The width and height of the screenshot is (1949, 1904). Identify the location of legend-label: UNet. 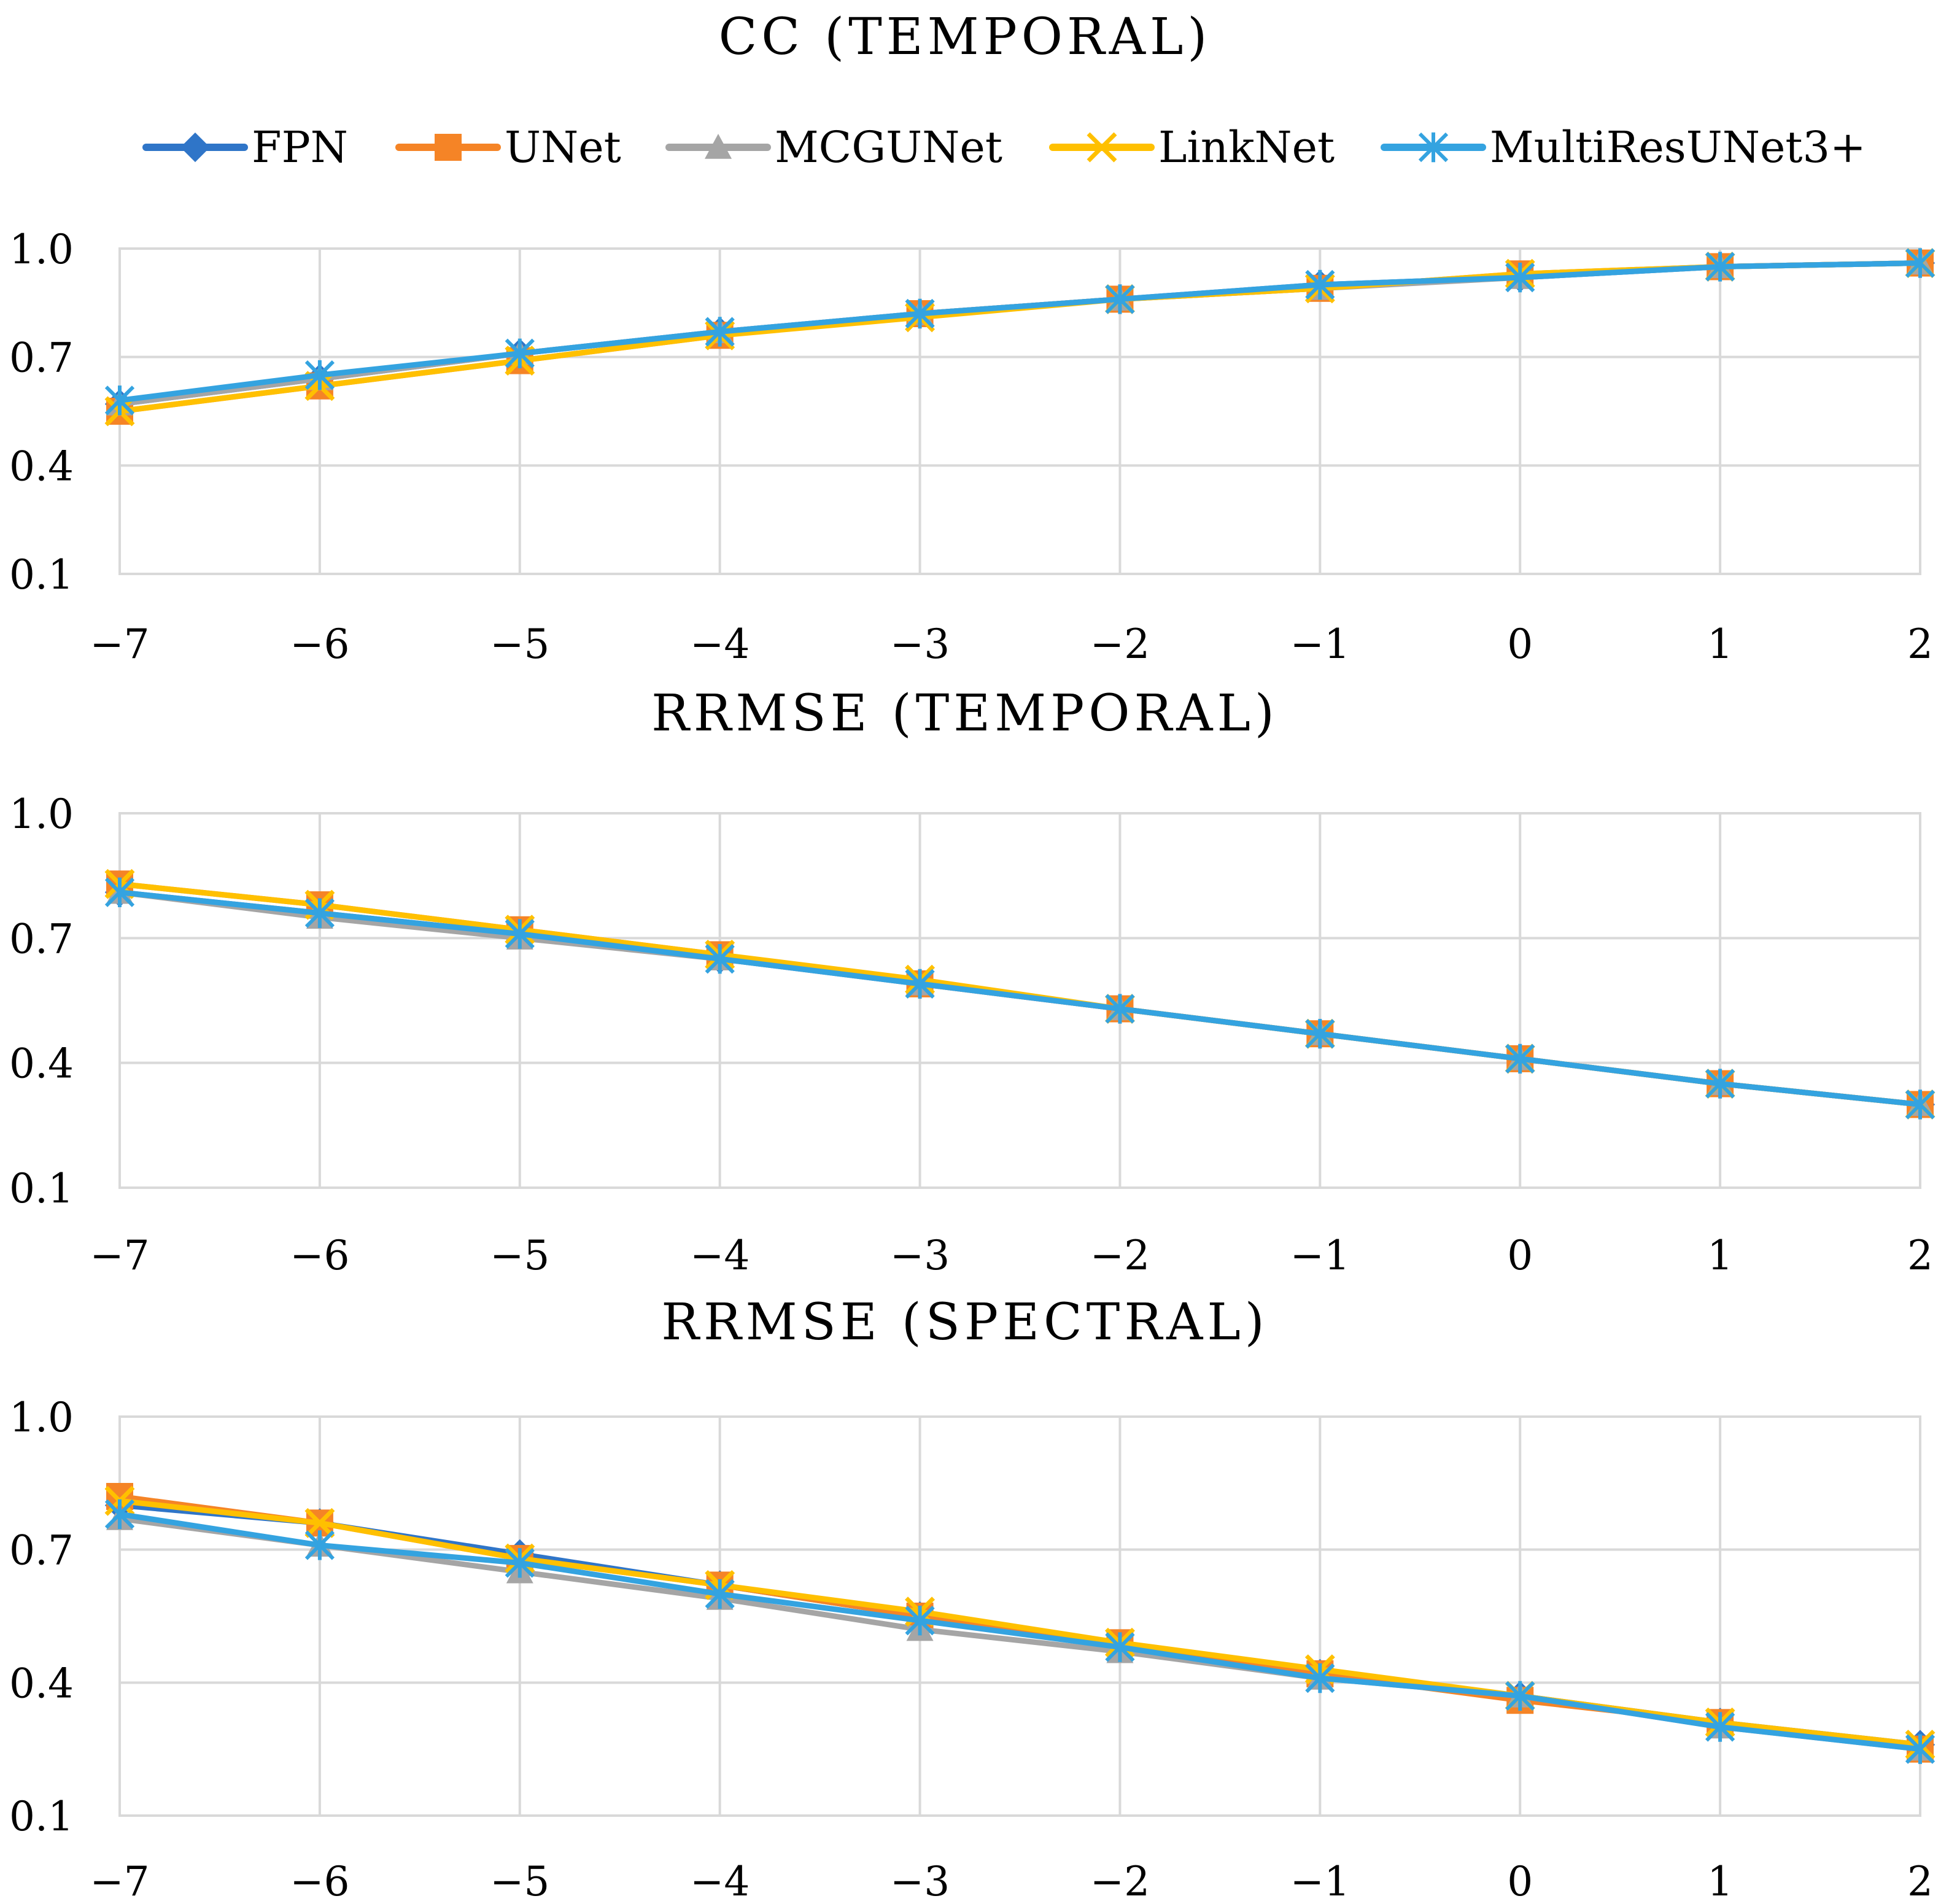
(563, 147).